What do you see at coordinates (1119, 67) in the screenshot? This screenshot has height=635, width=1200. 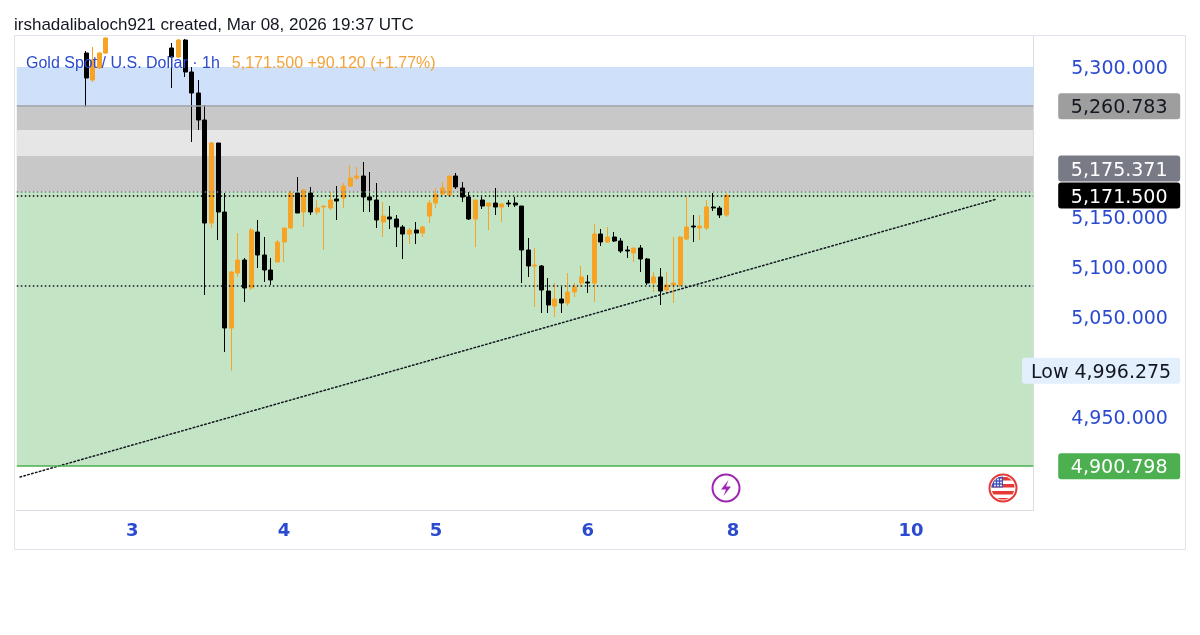 I see `y-tick-label: 5,300.000` at bounding box center [1119, 67].